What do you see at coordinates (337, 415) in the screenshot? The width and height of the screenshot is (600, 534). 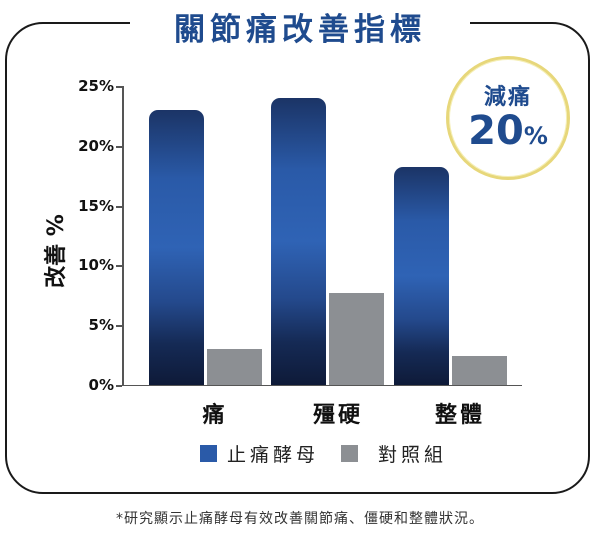 I see `category-label-stiffness: 殭硬` at bounding box center [337, 415].